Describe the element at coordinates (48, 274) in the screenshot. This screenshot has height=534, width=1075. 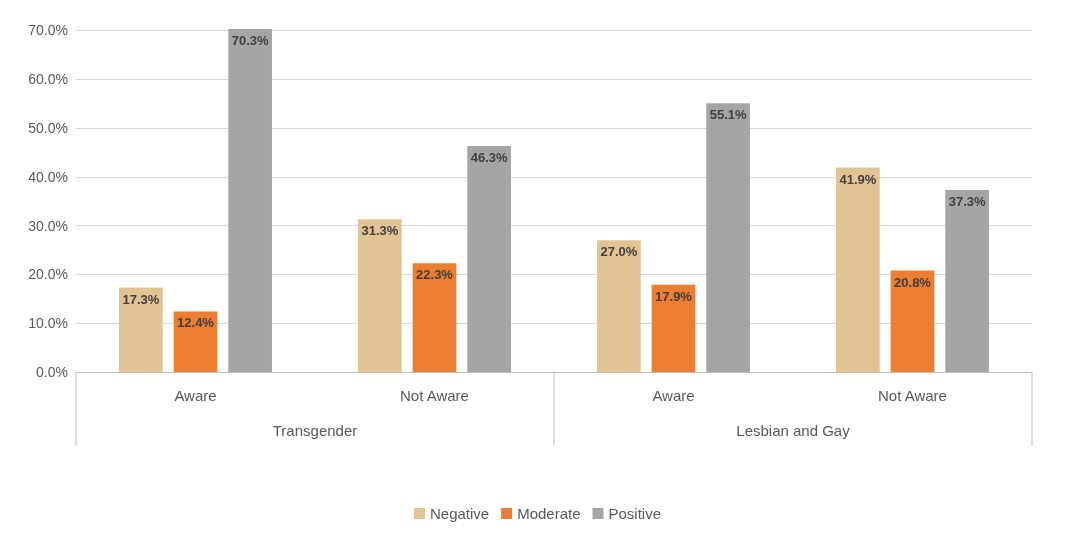
I see `y-tick-label: 20.0%` at that location.